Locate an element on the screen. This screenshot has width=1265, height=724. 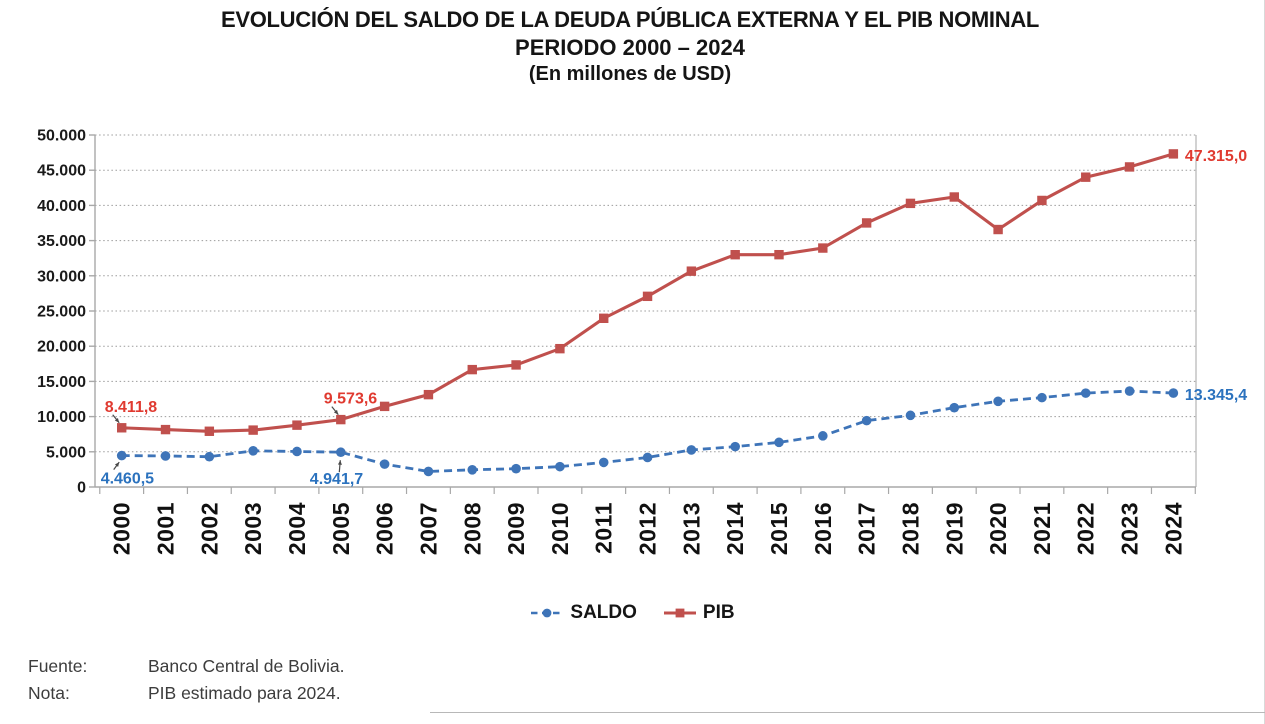
svg-text: 2017 is located at coordinates (867, 528).